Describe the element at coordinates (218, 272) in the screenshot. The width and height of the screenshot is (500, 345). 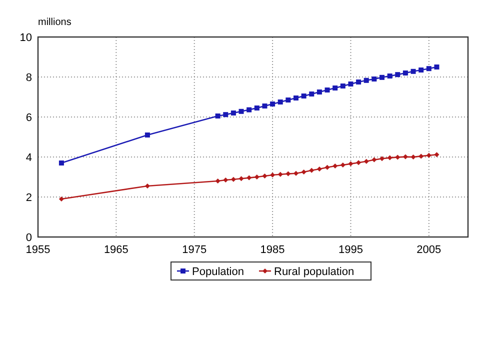
I see `legend-label: Population` at that location.